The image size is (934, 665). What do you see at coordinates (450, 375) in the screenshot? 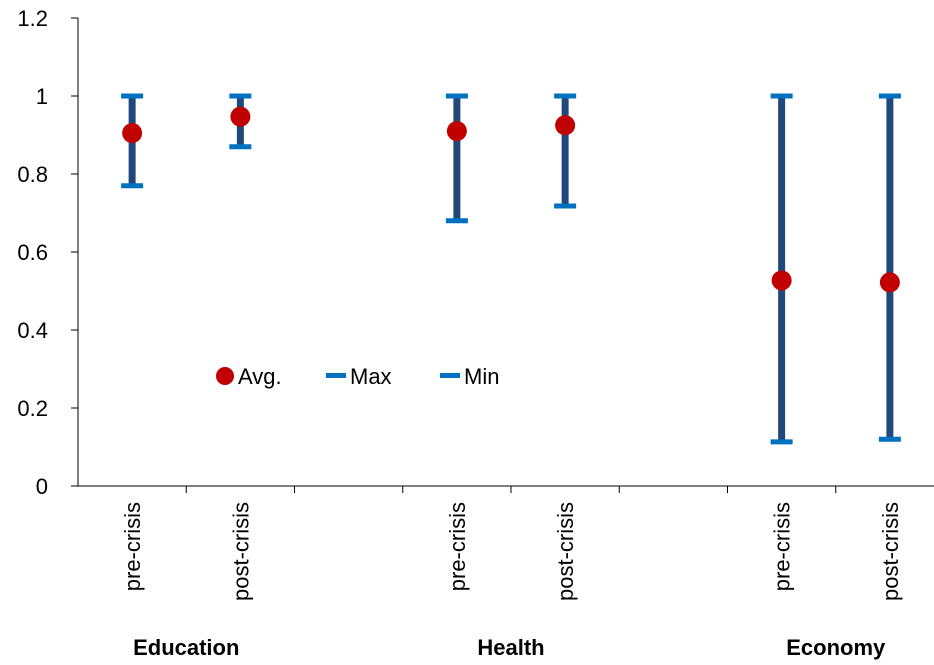
I see `legend-min-marker` at bounding box center [450, 375].